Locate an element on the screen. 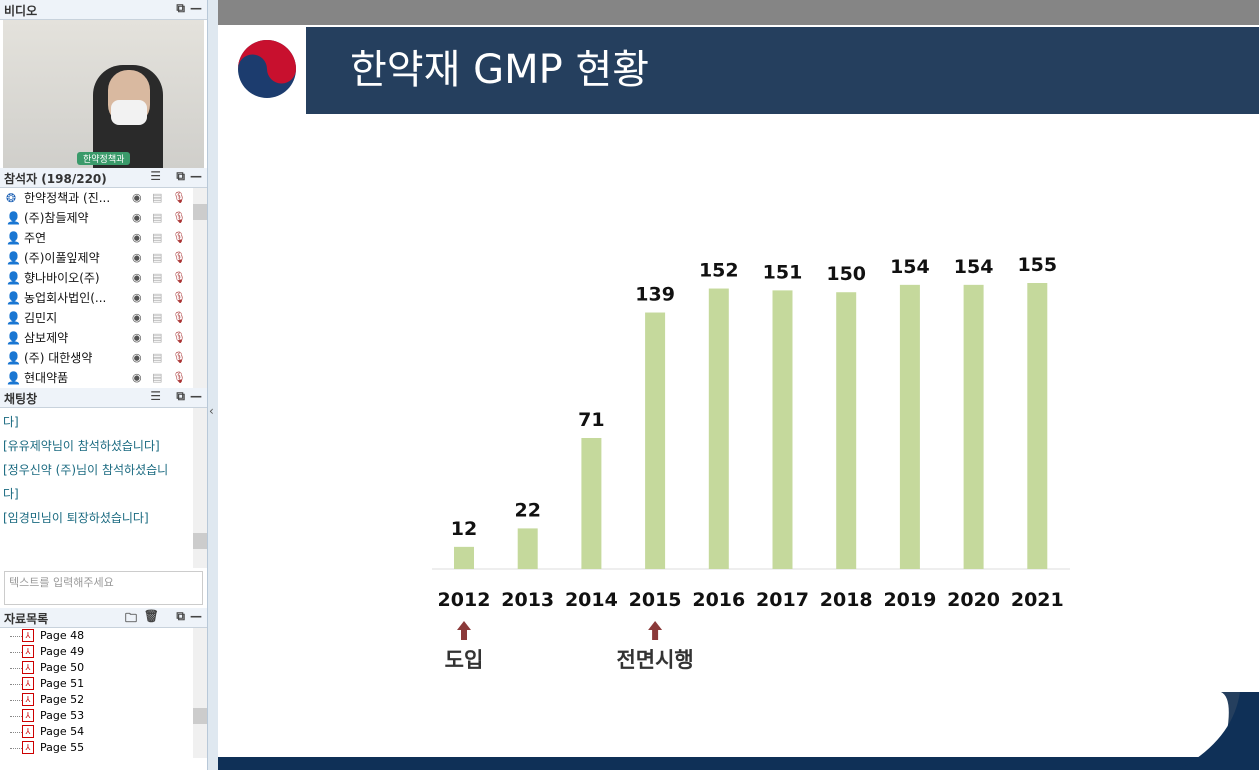  participant-name: 현대약품 is located at coordinates (46, 378).